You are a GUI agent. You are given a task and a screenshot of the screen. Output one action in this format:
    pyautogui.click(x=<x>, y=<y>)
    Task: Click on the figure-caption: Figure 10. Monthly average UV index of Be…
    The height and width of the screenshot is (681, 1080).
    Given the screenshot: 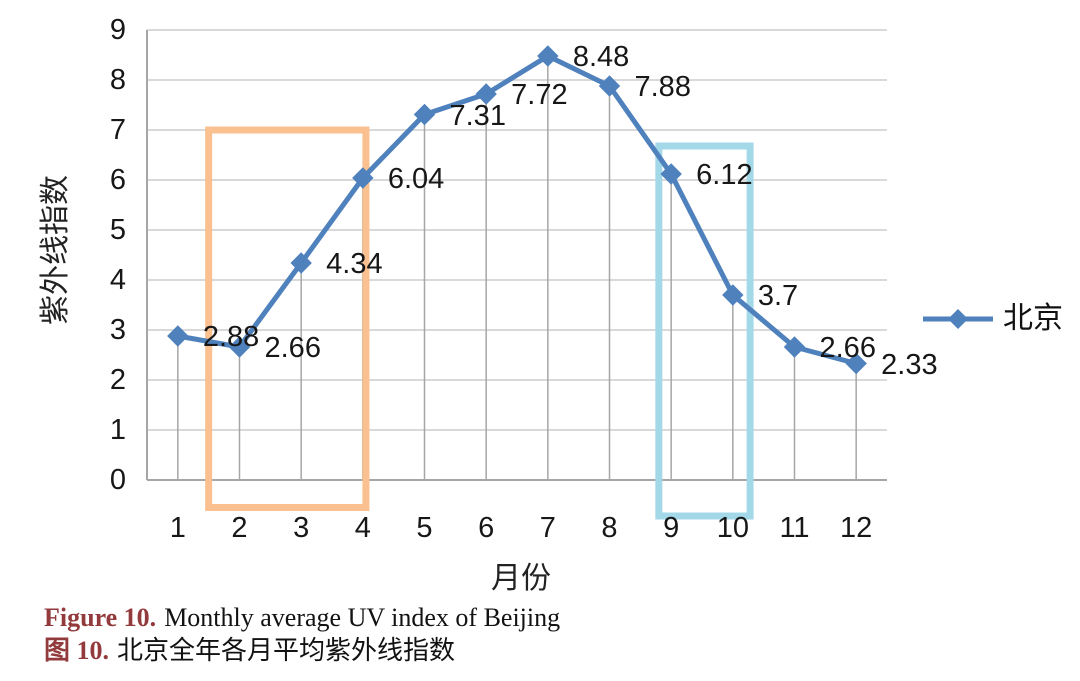 What is the action you would take?
    pyautogui.click(x=302, y=634)
    